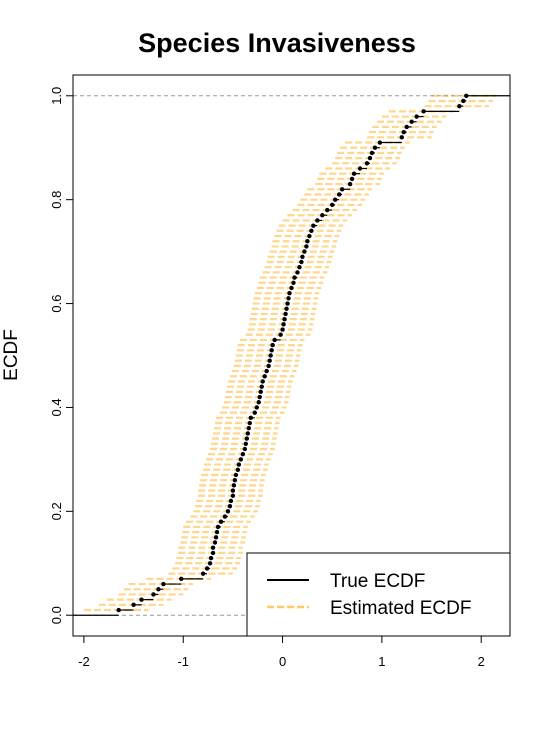 This screenshot has width=548, height=735. What do you see at coordinates (56, 200) in the screenshot?
I see `y-tick-label: 0.8` at bounding box center [56, 200].